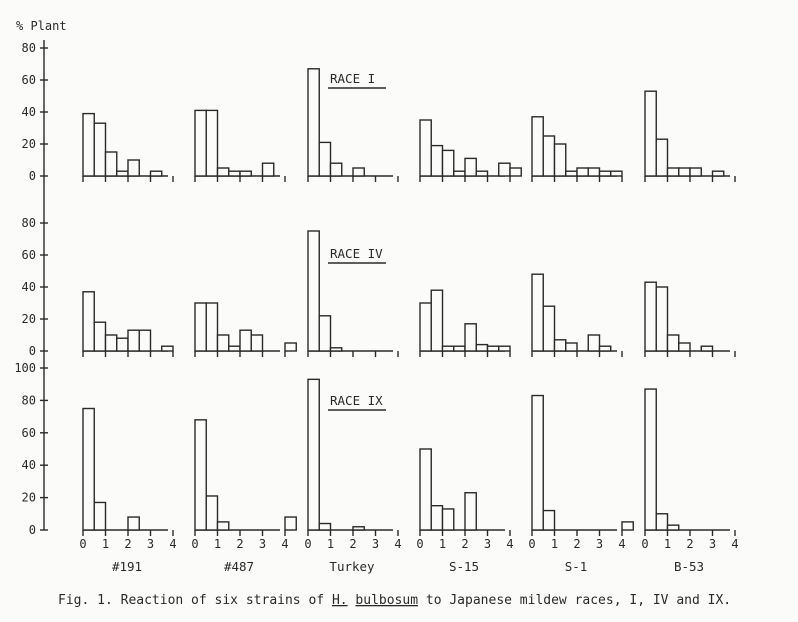  I want to click on caption-underlined-text: bulbosum, so click(386, 600).